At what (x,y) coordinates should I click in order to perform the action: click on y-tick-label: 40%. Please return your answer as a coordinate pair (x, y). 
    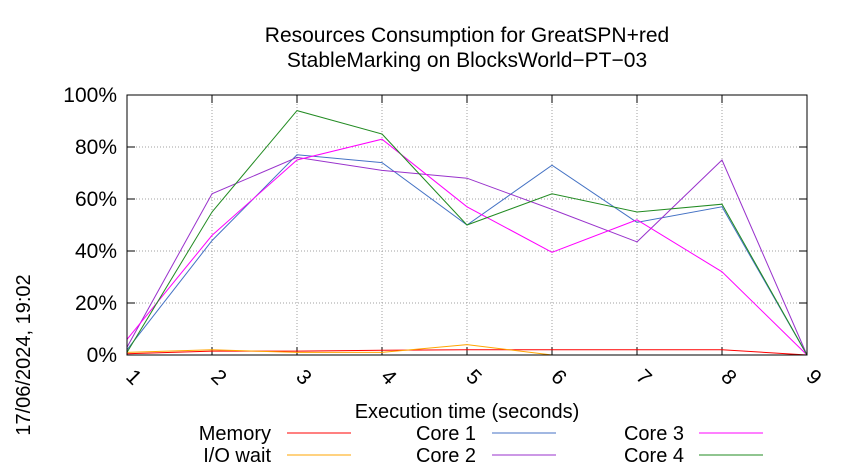
    Looking at the image, I should click on (96, 251).